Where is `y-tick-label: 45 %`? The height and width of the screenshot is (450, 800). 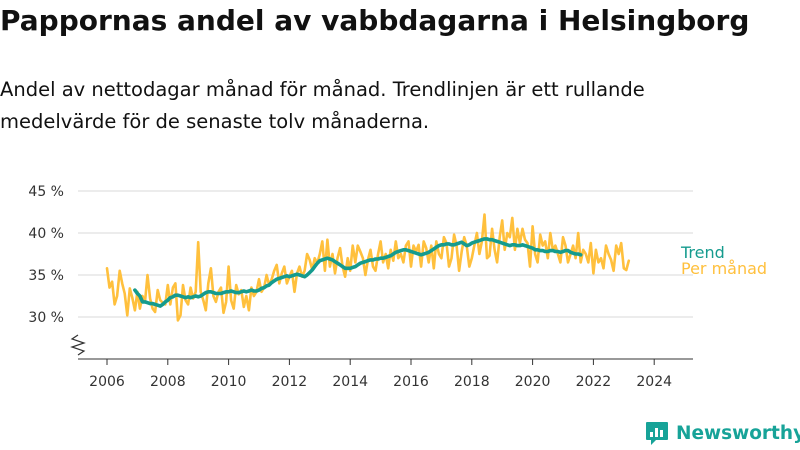
y-tick-label: 45 % is located at coordinates (46, 192).